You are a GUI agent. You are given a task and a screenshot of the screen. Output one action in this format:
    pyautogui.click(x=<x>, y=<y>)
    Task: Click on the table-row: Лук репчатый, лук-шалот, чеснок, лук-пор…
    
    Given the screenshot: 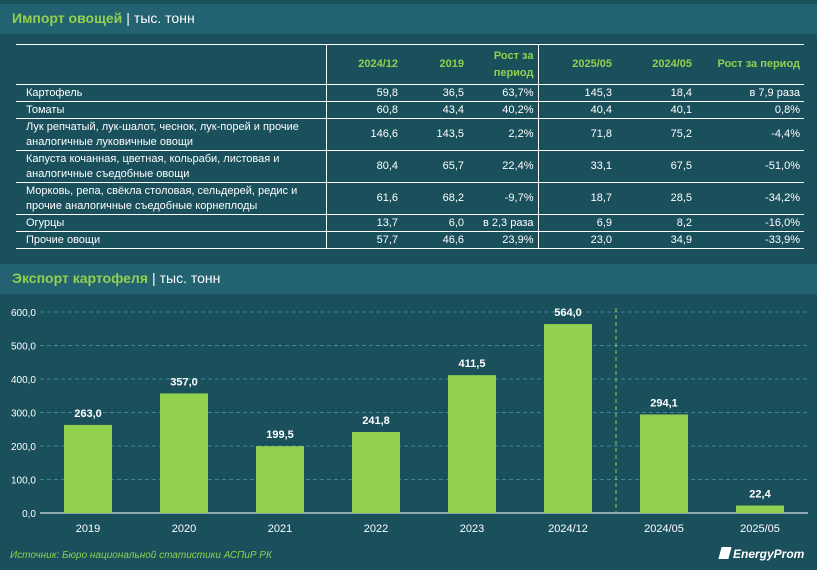 What is the action you would take?
    pyautogui.click(x=410, y=134)
    